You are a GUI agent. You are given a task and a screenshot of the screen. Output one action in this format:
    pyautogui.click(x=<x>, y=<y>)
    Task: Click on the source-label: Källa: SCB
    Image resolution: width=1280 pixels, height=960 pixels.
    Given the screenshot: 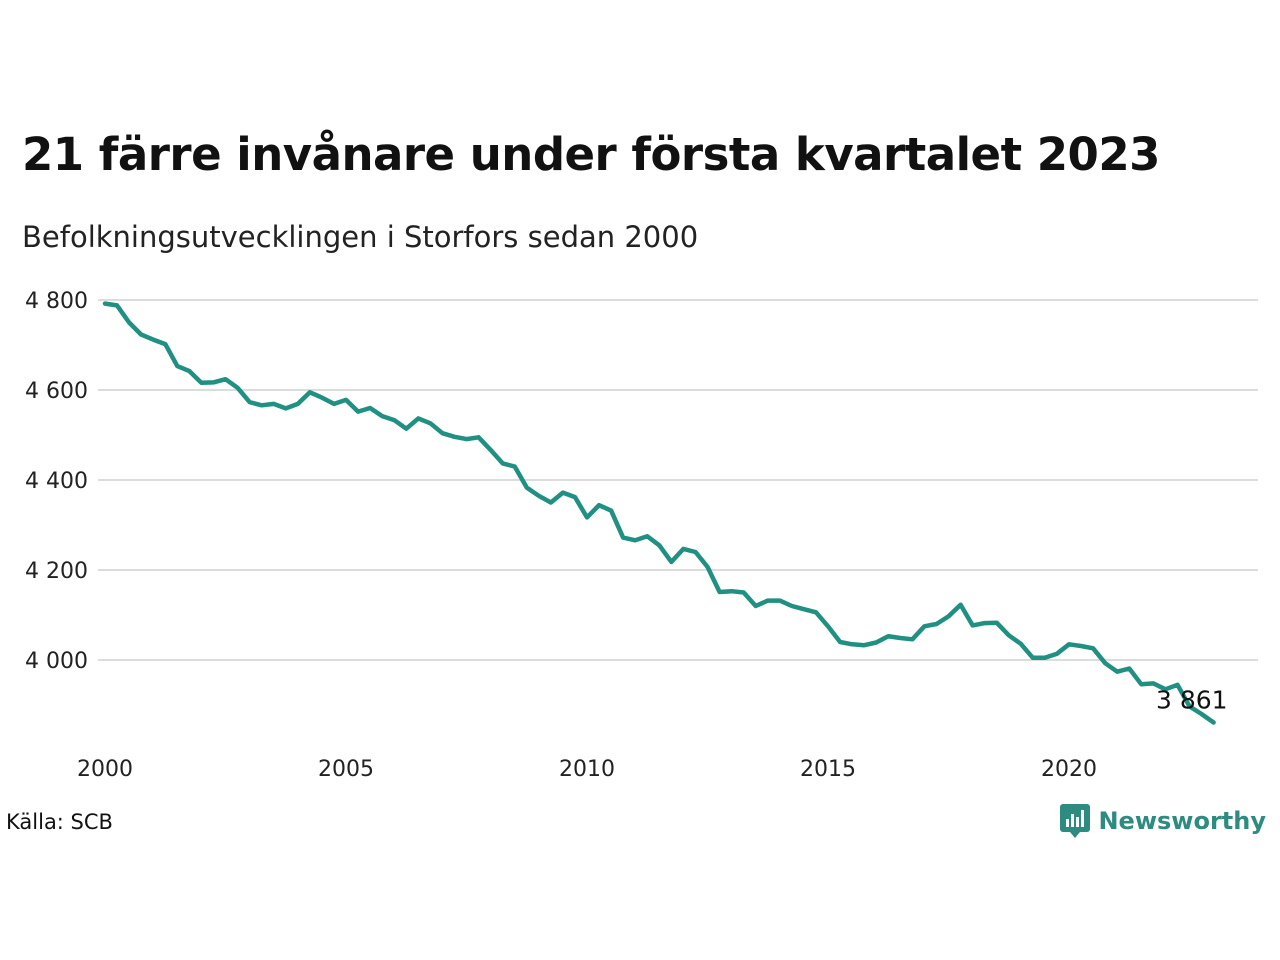 What is the action you would take?
    pyautogui.click(x=59, y=822)
    